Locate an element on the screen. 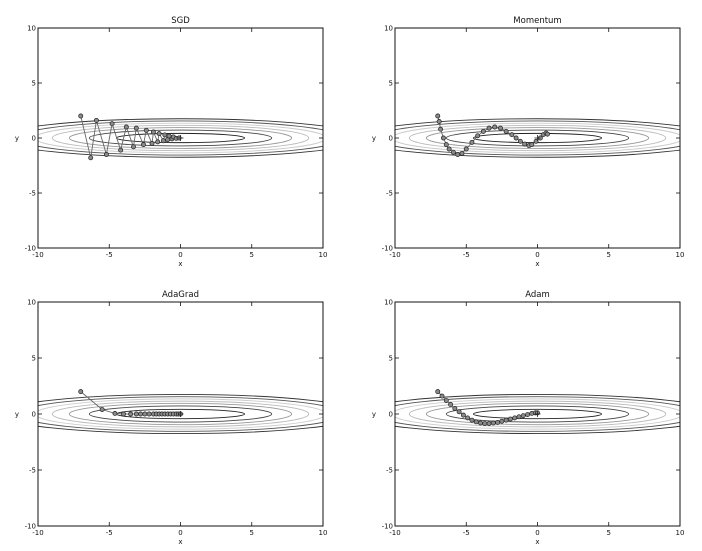 This screenshot has height=551, width=702. x-axis-label: x is located at coordinates (180, 264).